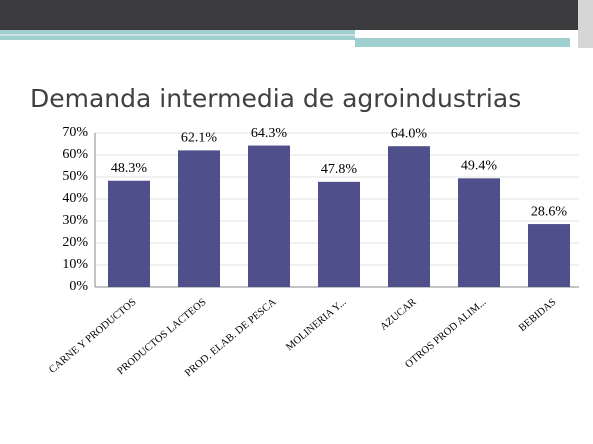 The width and height of the screenshot is (593, 444). What do you see at coordinates (479, 166) in the screenshot?
I see `value-label: 49.4%` at bounding box center [479, 166].